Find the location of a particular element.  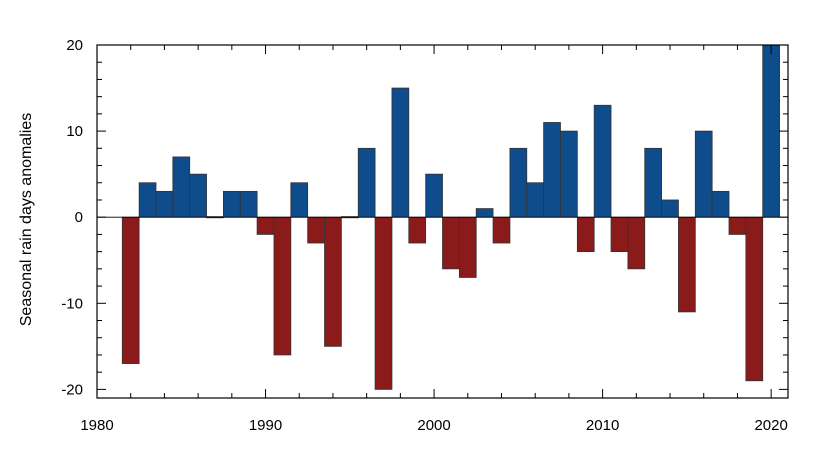

bar-2009 is located at coordinates (585, 234).